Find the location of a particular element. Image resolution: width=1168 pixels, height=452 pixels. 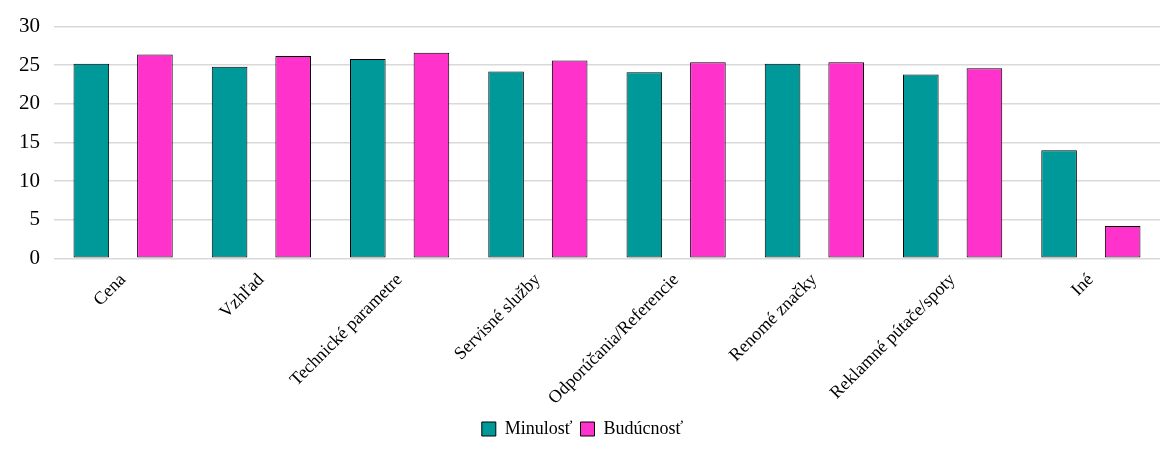

x-tick-label: Iné is located at coordinates (1082, 284).